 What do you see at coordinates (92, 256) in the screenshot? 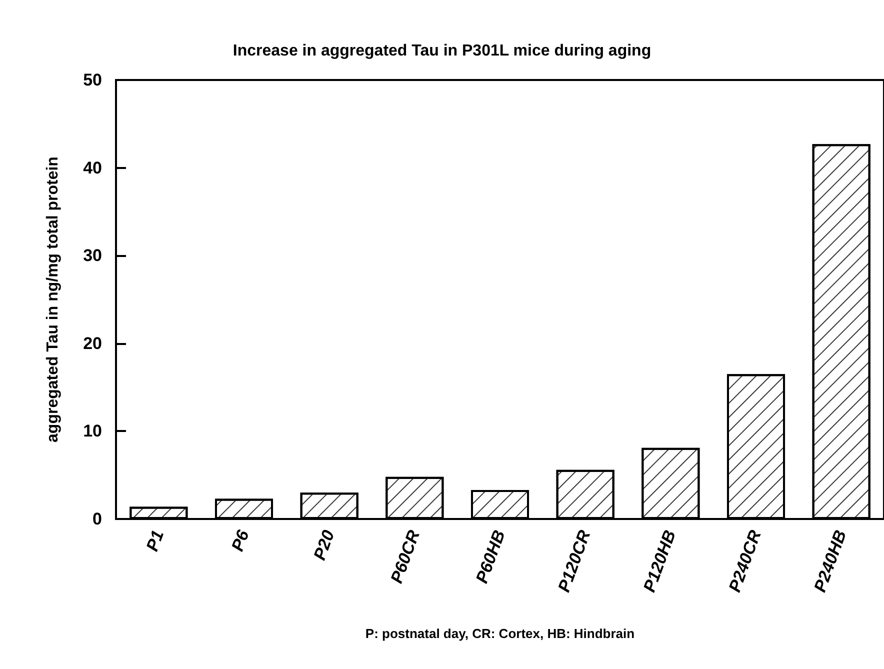
I see `y-tick-label: 30` at bounding box center [92, 256].